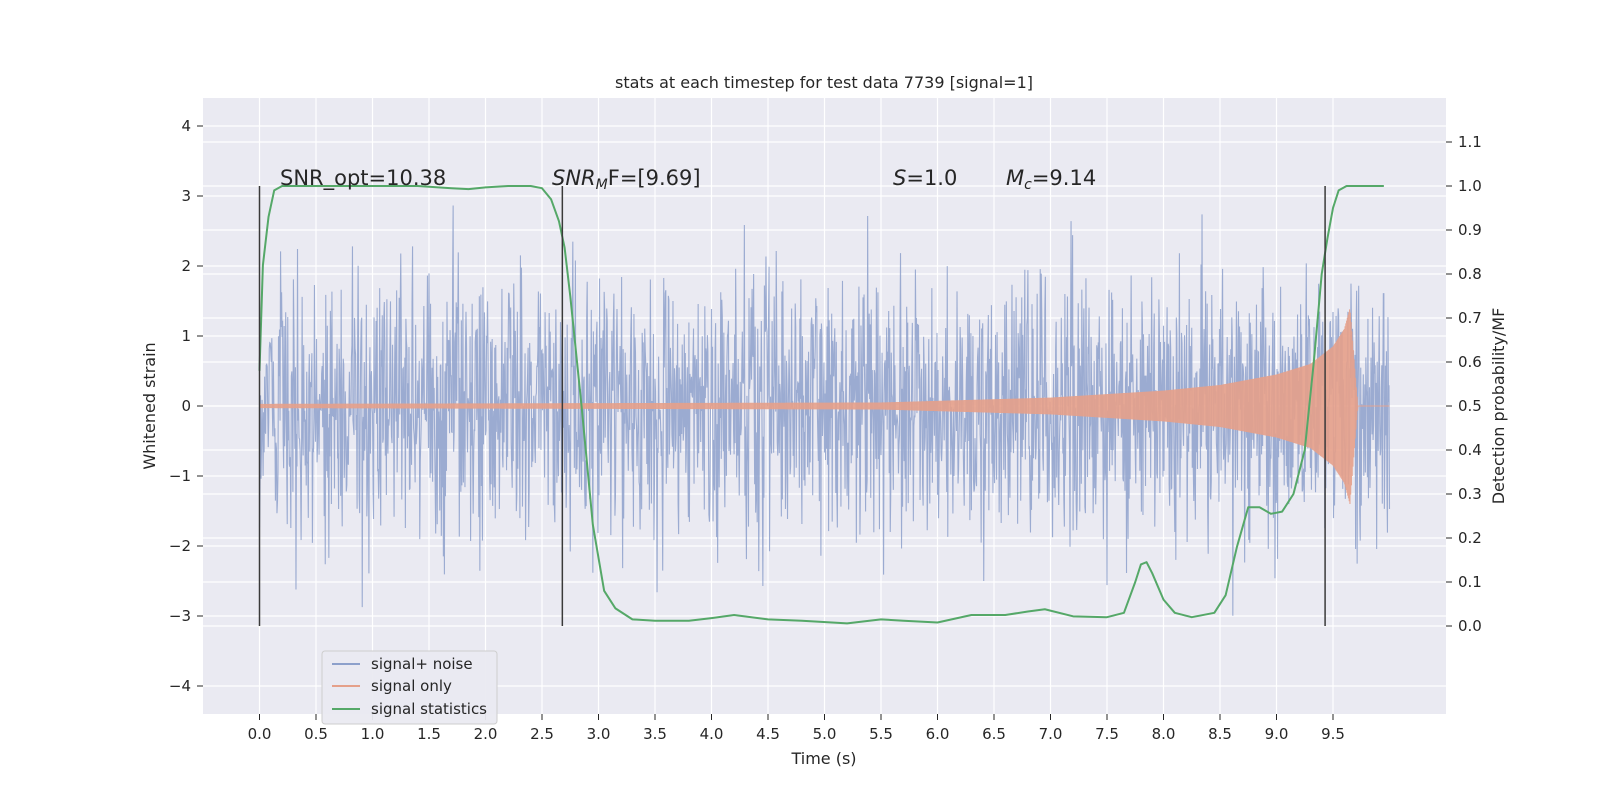 This screenshot has height=800, width=1600. I want to click on y2-tick-label: 0.5, so click(1470, 406).